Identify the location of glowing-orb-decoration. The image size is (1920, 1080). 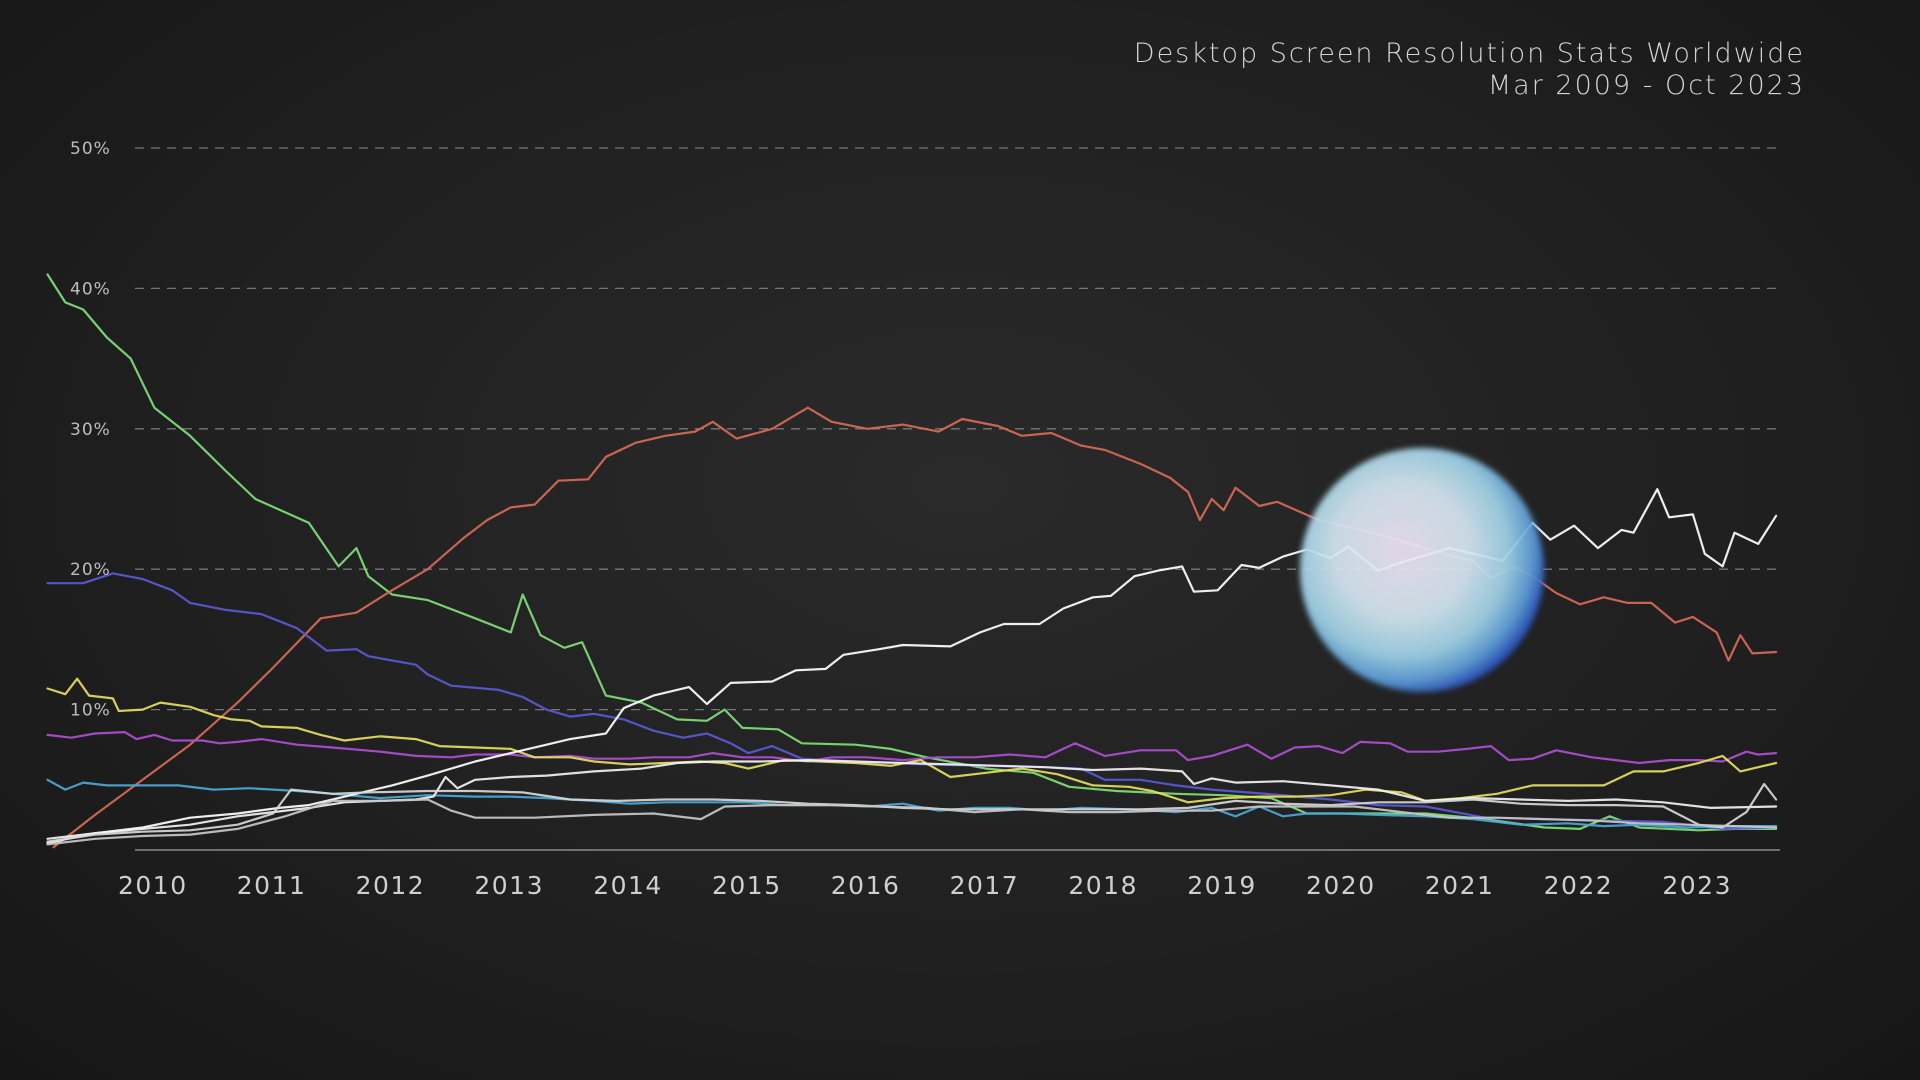
(1422, 570).